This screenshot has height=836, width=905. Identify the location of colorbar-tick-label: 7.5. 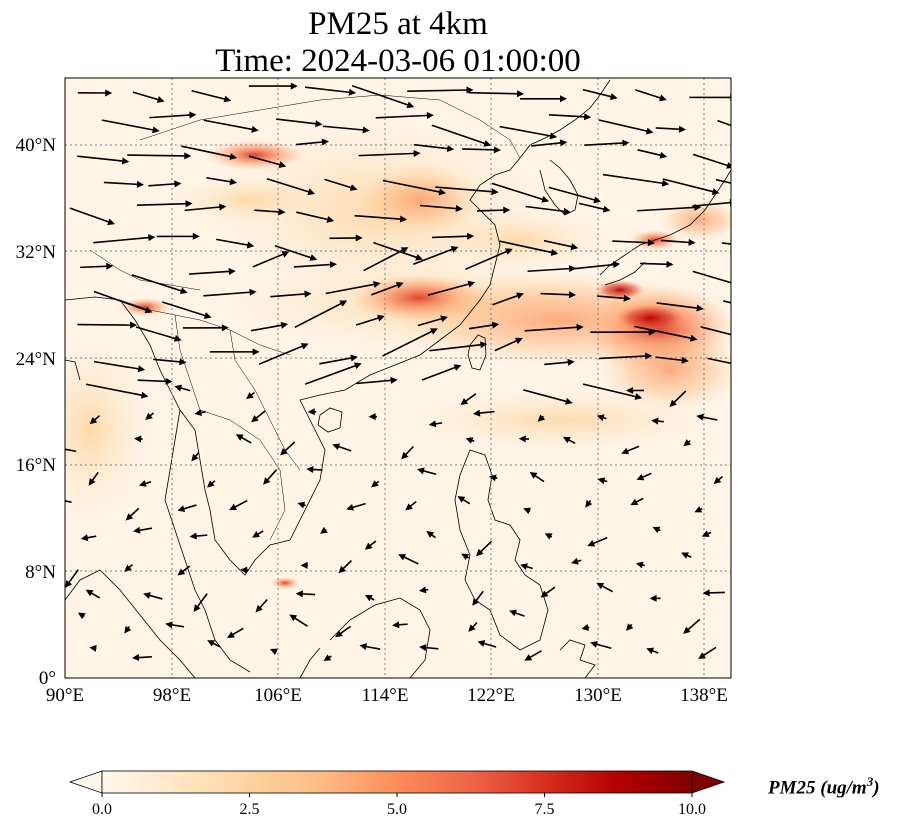
(545, 809).